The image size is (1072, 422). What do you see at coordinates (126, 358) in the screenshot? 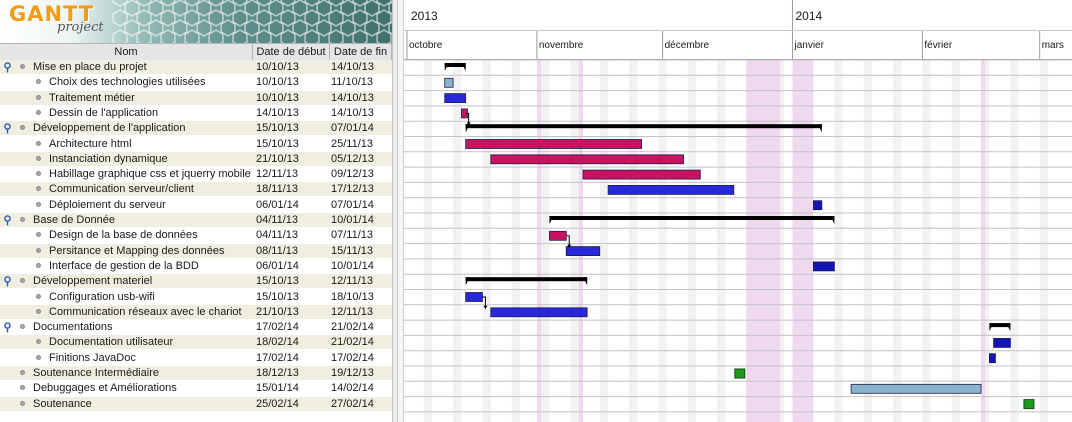
I see `task-name-cell: Finitions JavaDoc` at bounding box center [126, 358].